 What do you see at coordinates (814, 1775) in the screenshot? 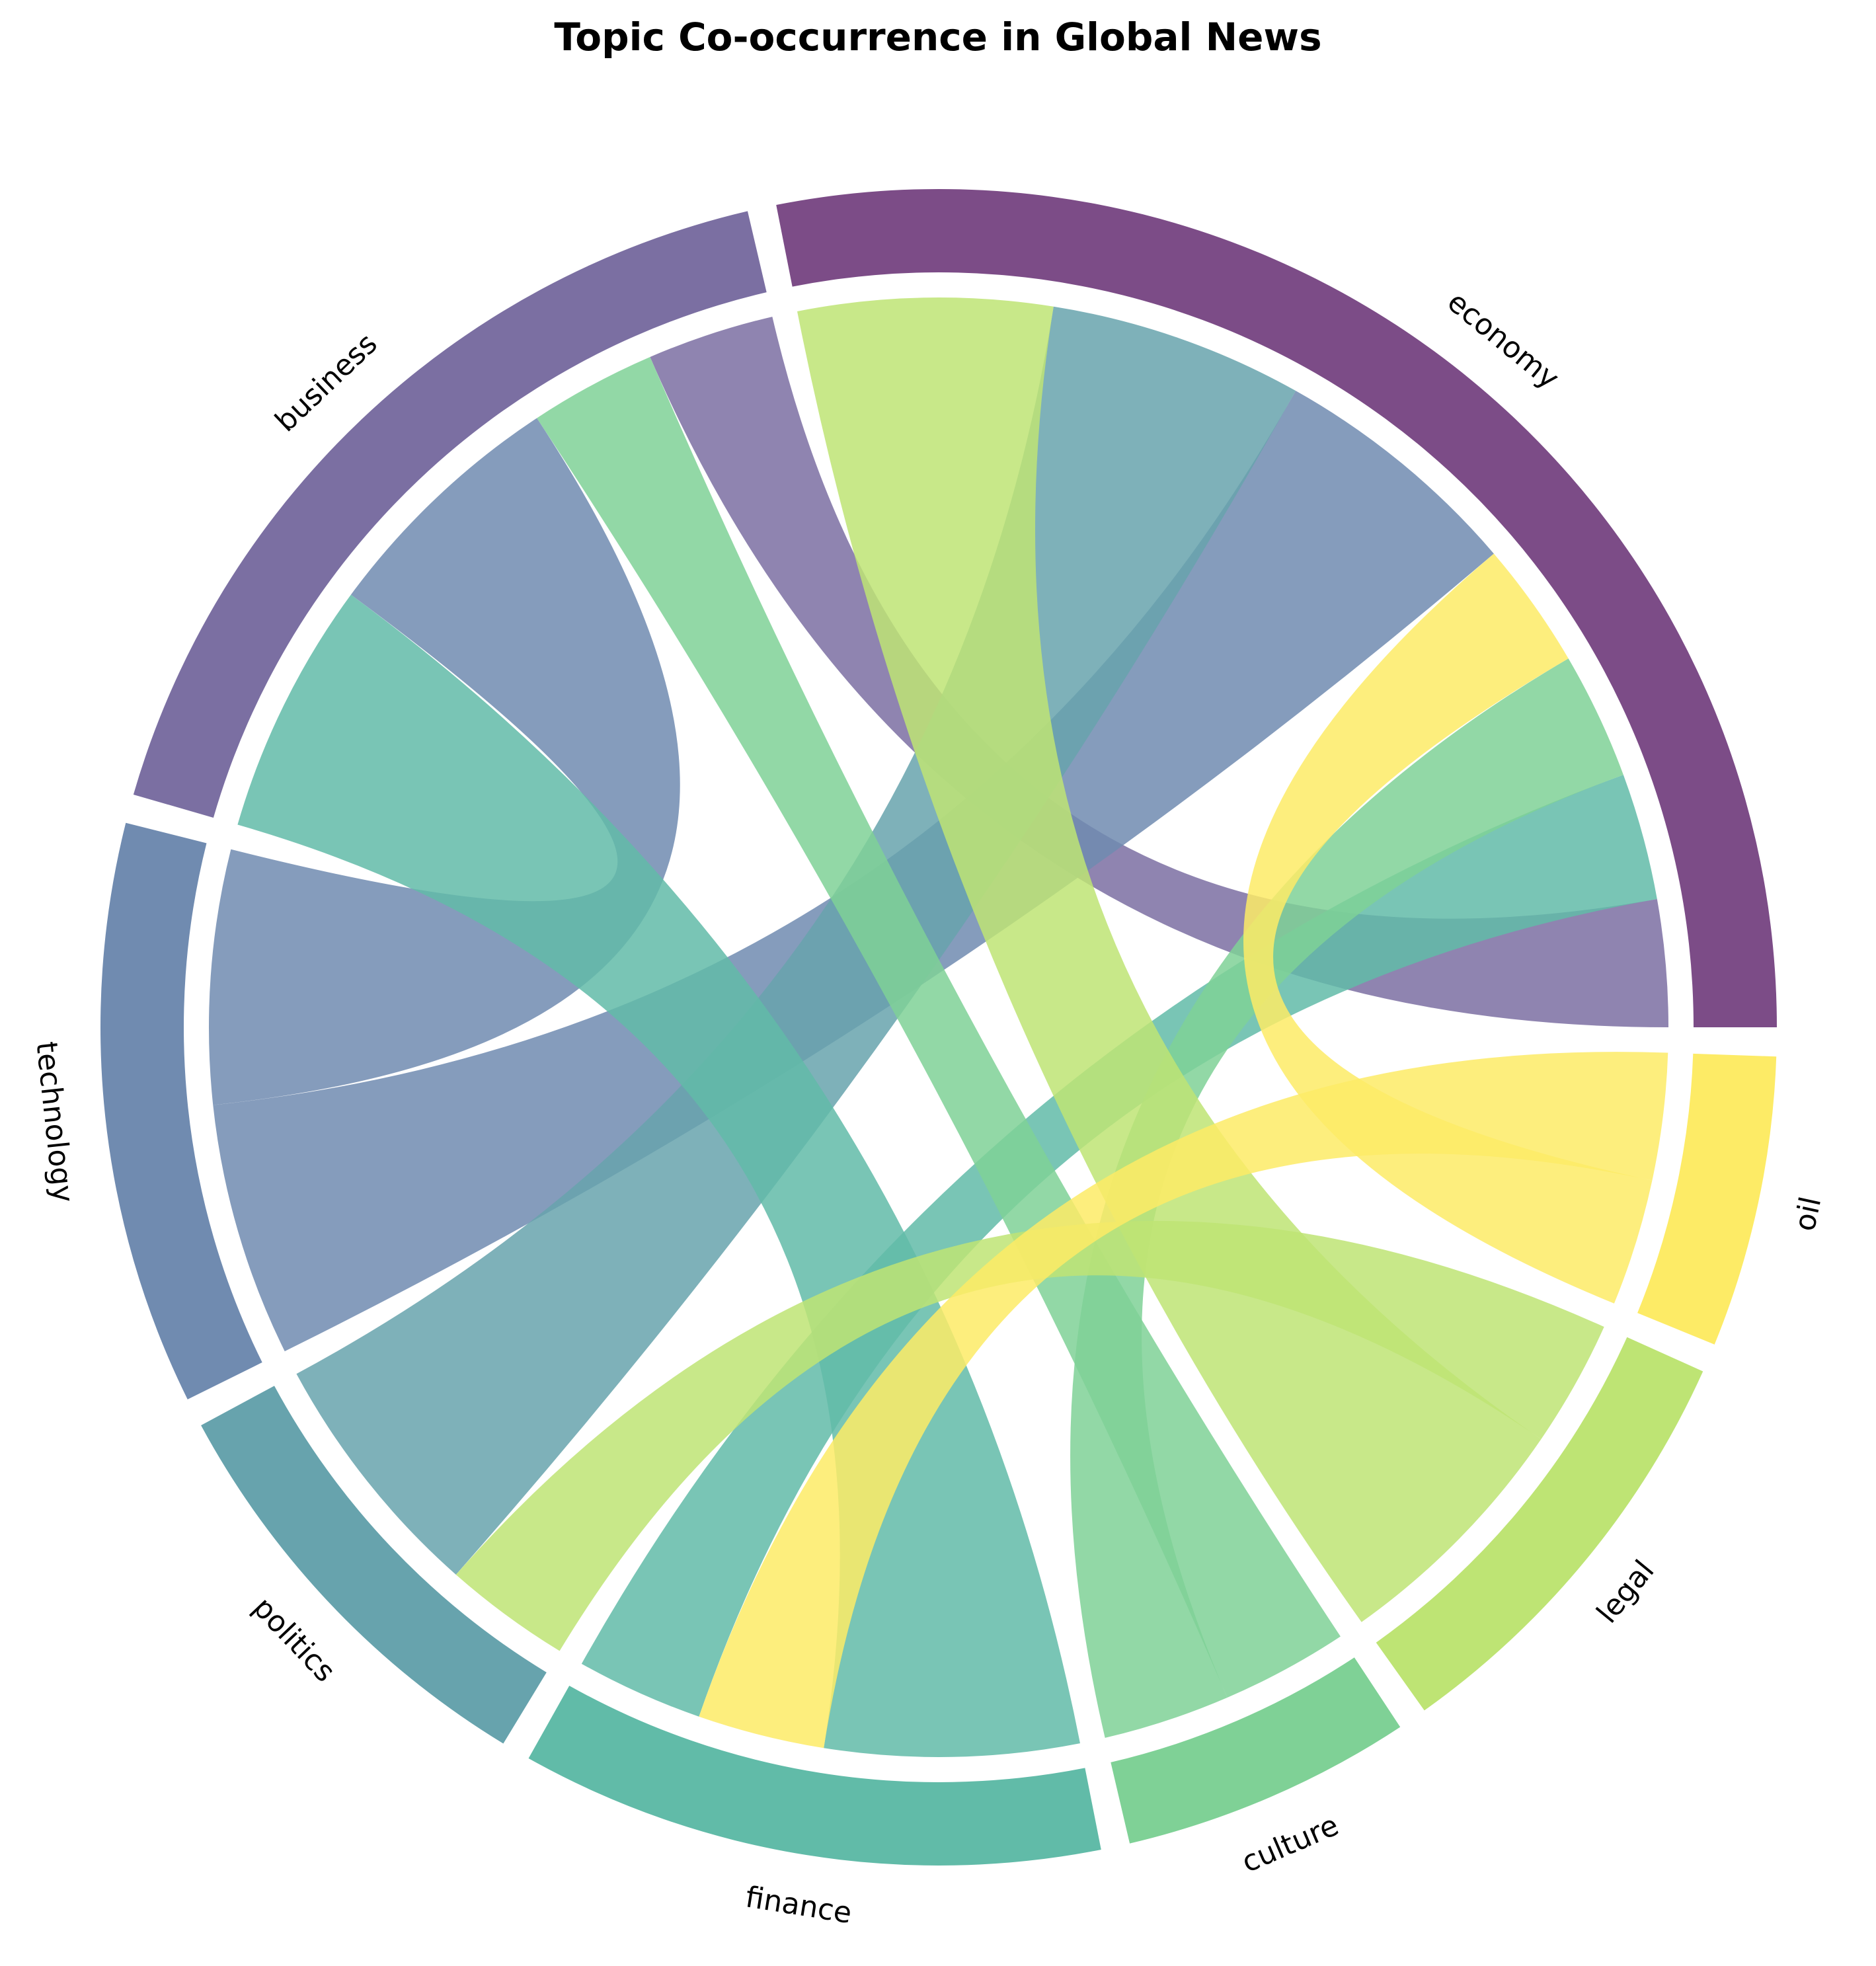
I see `arc-finance` at bounding box center [814, 1775].